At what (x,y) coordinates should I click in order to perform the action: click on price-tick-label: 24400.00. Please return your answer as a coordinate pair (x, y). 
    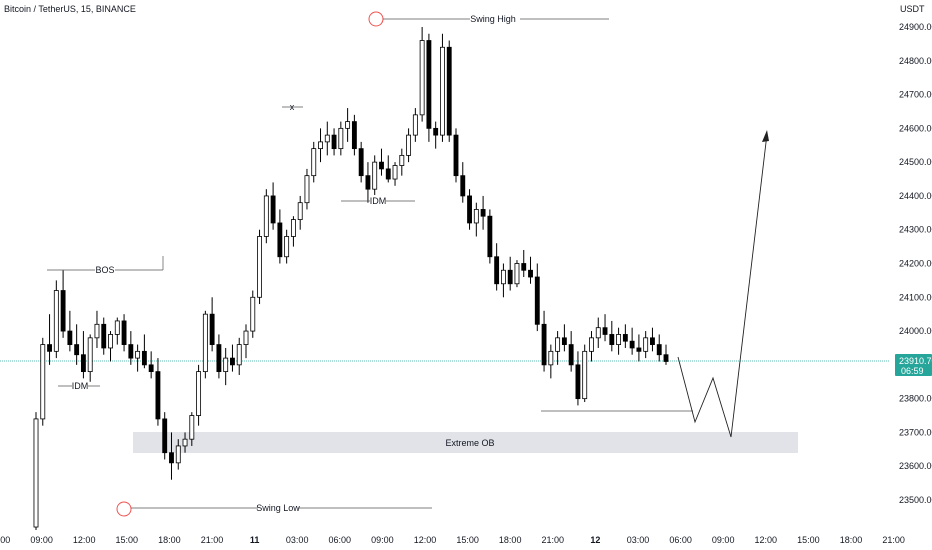
    Looking at the image, I should click on (915, 196).